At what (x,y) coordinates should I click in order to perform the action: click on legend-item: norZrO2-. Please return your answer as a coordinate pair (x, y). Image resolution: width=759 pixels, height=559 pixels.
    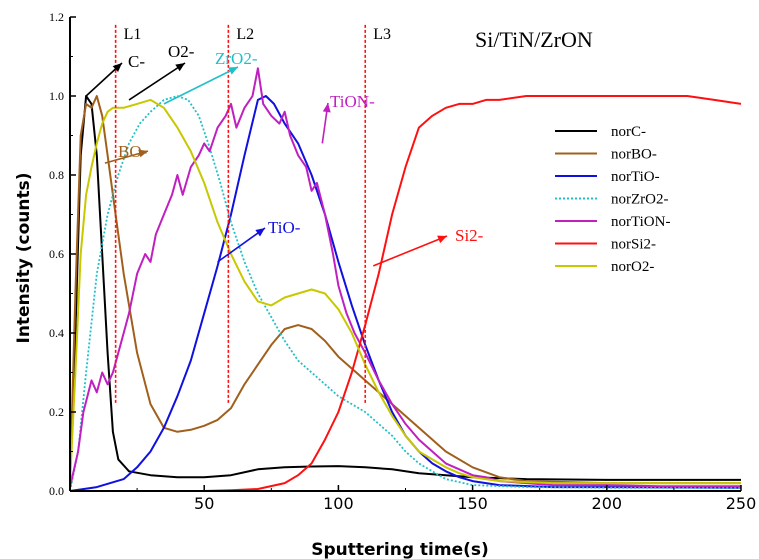
    Looking at the image, I should click on (611, 200).